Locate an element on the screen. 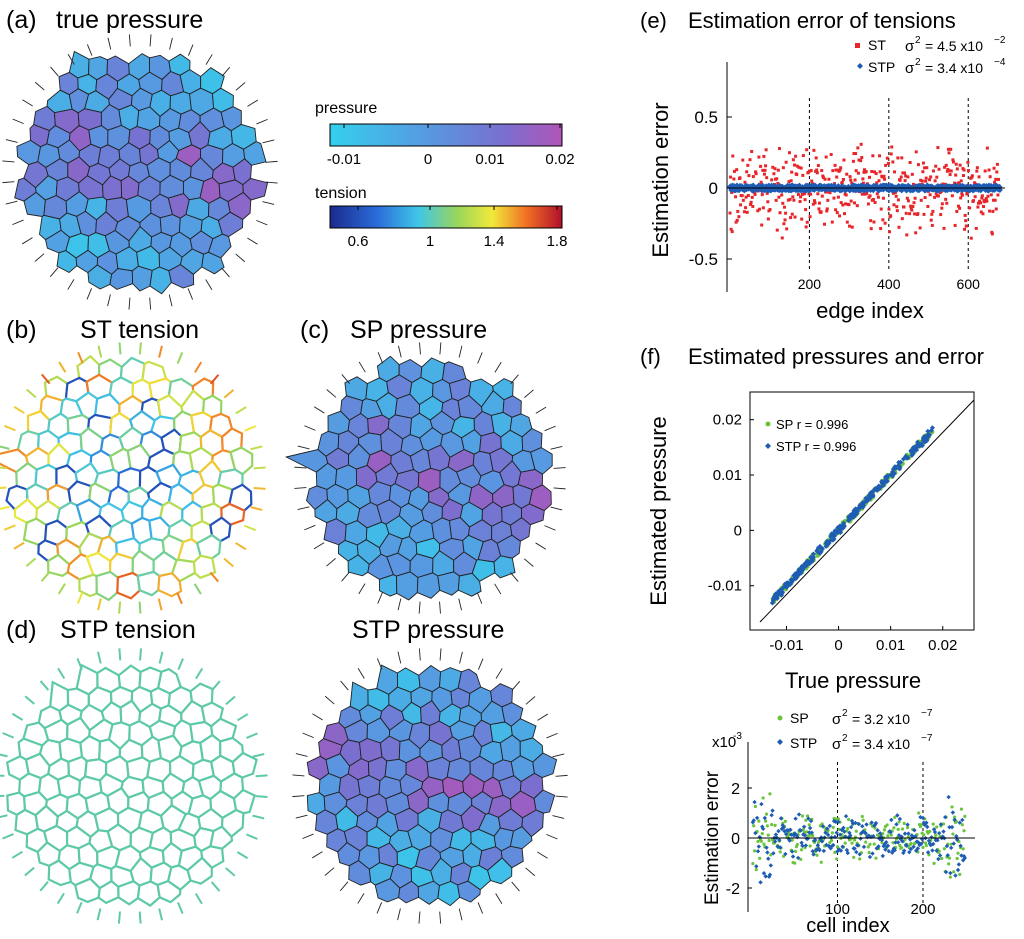 The width and height of the screenshot is (1024, 939). panel-c-title: SP pressure is located at coordinates (418, 330).